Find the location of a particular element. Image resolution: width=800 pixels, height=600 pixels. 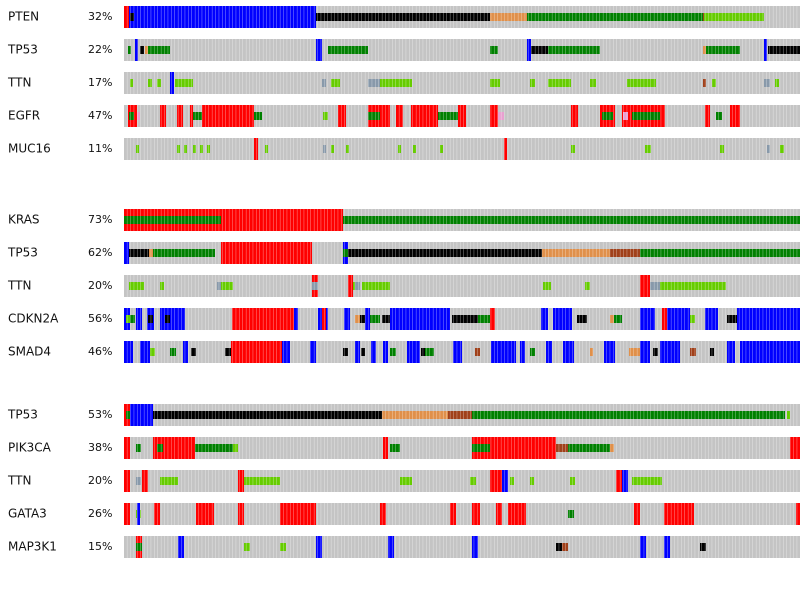

gene-label: CDKN2A is located at coordinates (33, 319).